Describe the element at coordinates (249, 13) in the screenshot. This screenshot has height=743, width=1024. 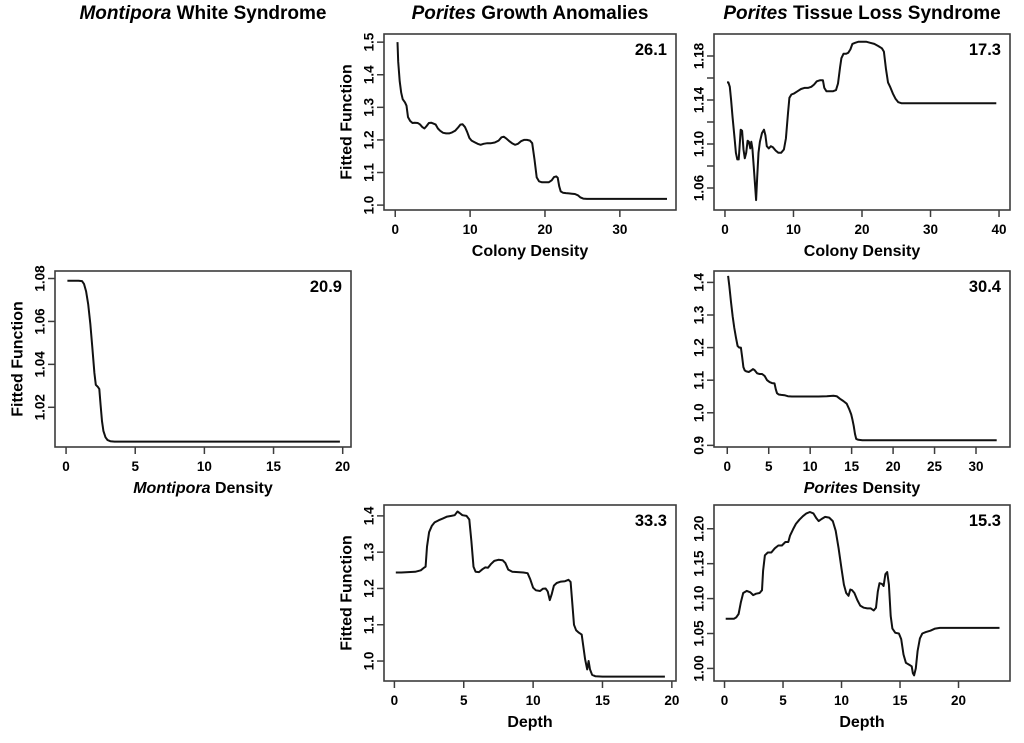
I see `title-plain-text: White Syndrome` at that location.